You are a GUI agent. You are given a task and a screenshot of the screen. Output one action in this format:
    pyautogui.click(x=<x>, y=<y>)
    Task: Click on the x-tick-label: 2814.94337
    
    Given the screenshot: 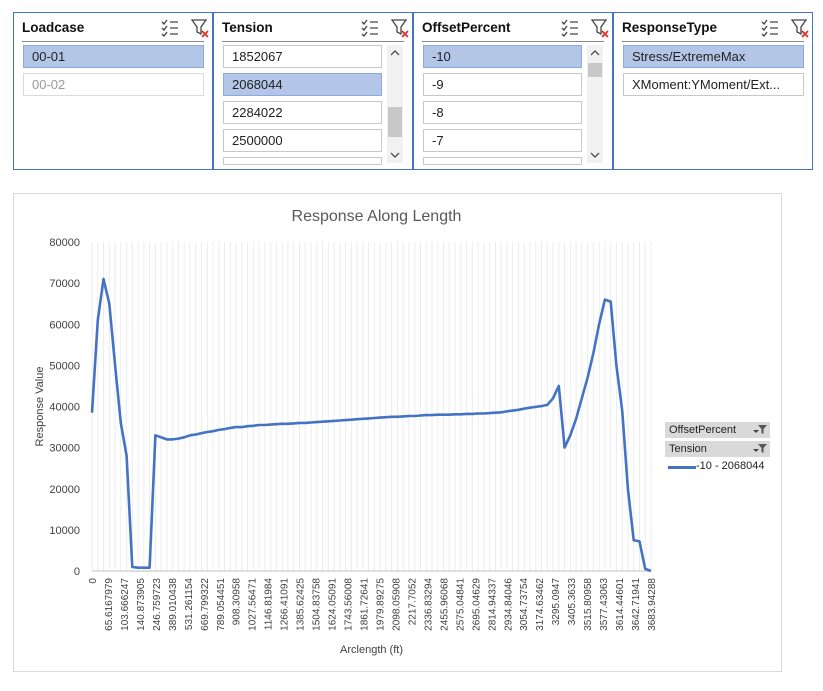 What is the action you would take?
    pyautogui.click(x=492, y=604)
    